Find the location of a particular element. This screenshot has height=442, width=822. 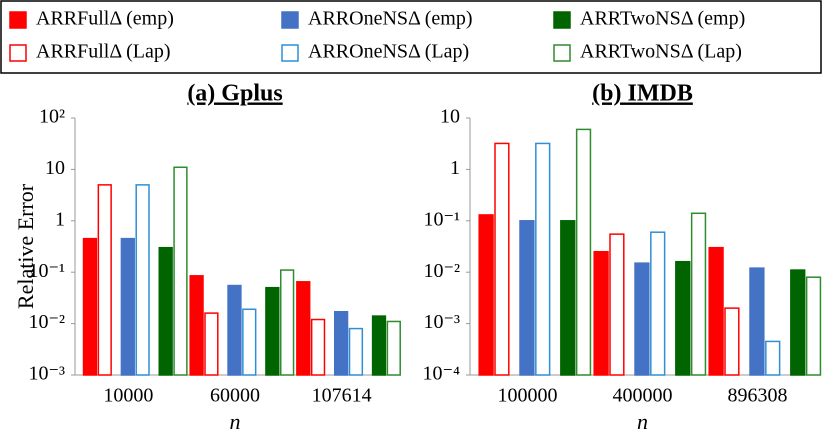

y-axis-label: Relative Error is located at coordinates (25, 246).